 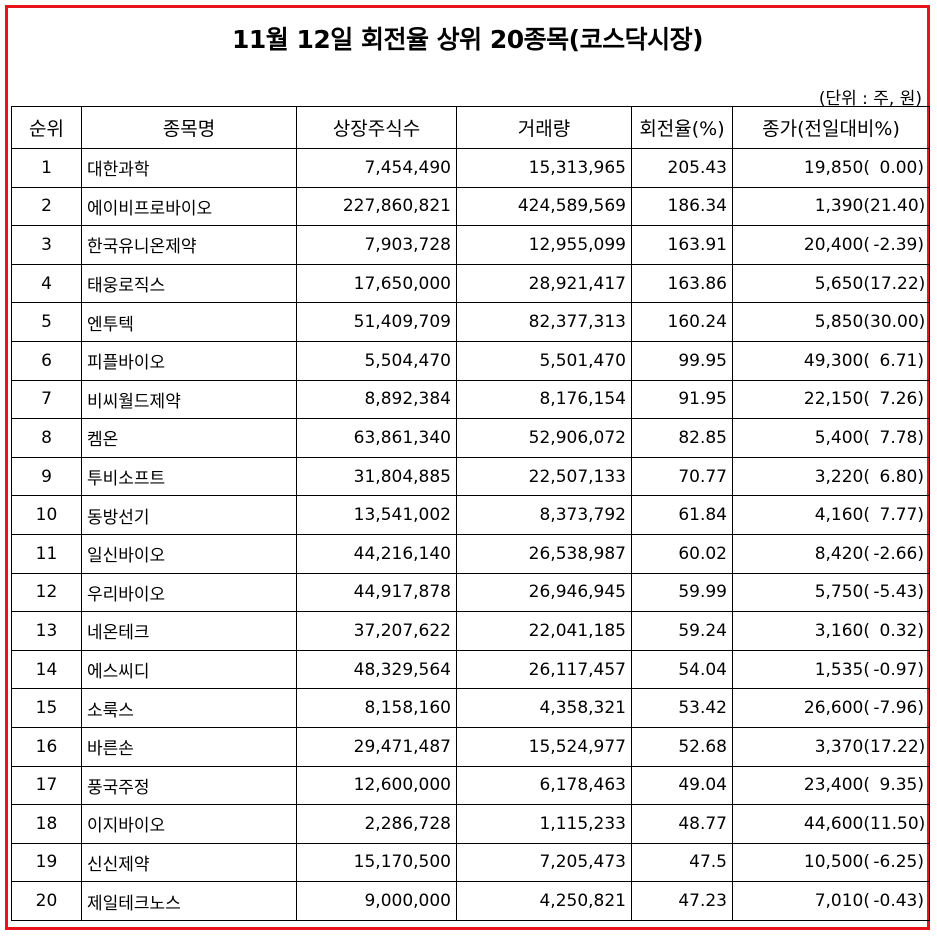 What do you see at coordinates (46, 901) in the screenshot?
I see `rank-cell: 20` at bounding box center [46, 901].